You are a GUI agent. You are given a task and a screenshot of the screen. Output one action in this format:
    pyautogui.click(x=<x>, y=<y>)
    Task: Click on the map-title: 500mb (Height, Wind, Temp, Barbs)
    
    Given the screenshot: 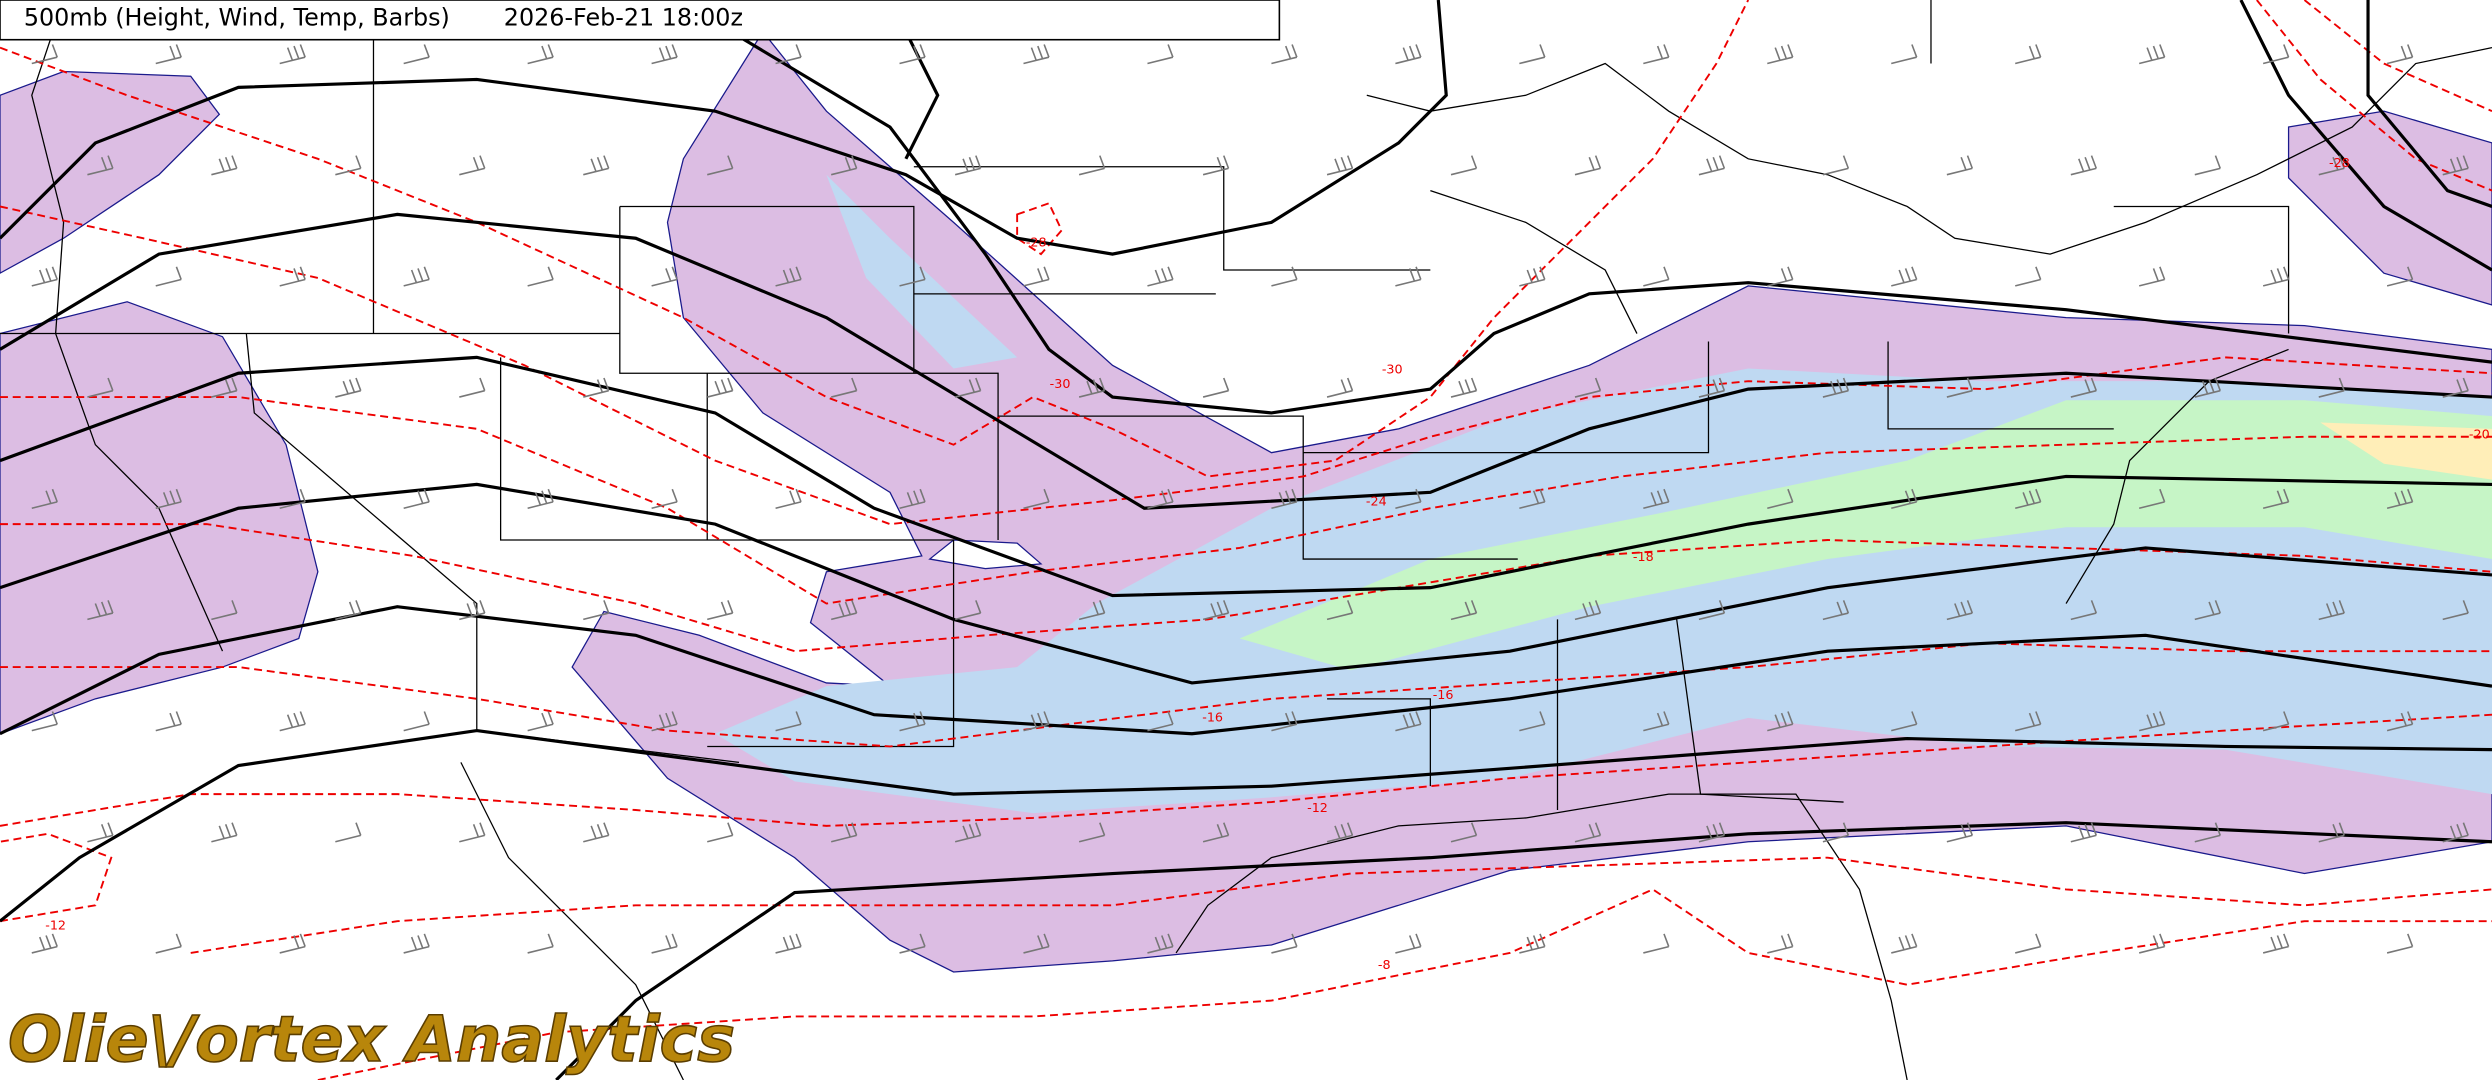 What is the action you would take?
    pyautogui.click(x=237, y=18)
    